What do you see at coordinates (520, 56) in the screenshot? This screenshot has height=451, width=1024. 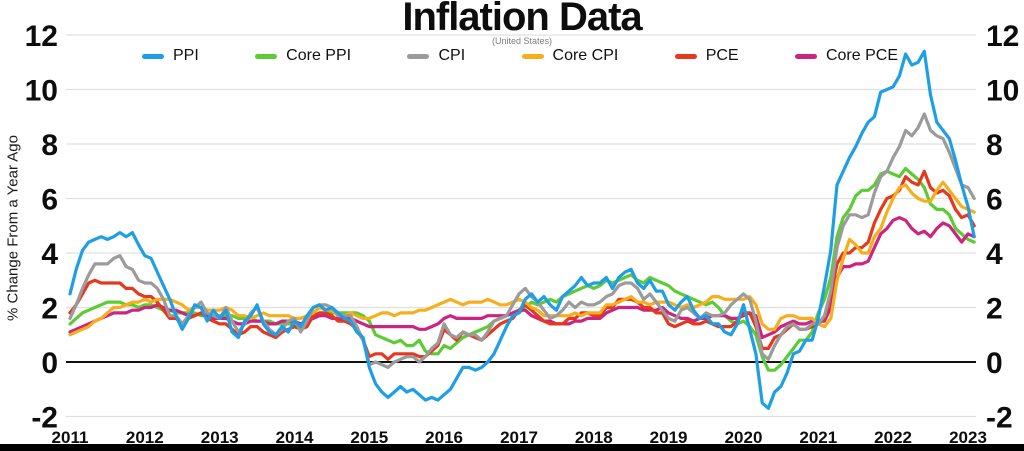 I see `chart-legend: PPI Core PPI CPI Core CPI PCE Core PCE` at bounding box center [520, 56].